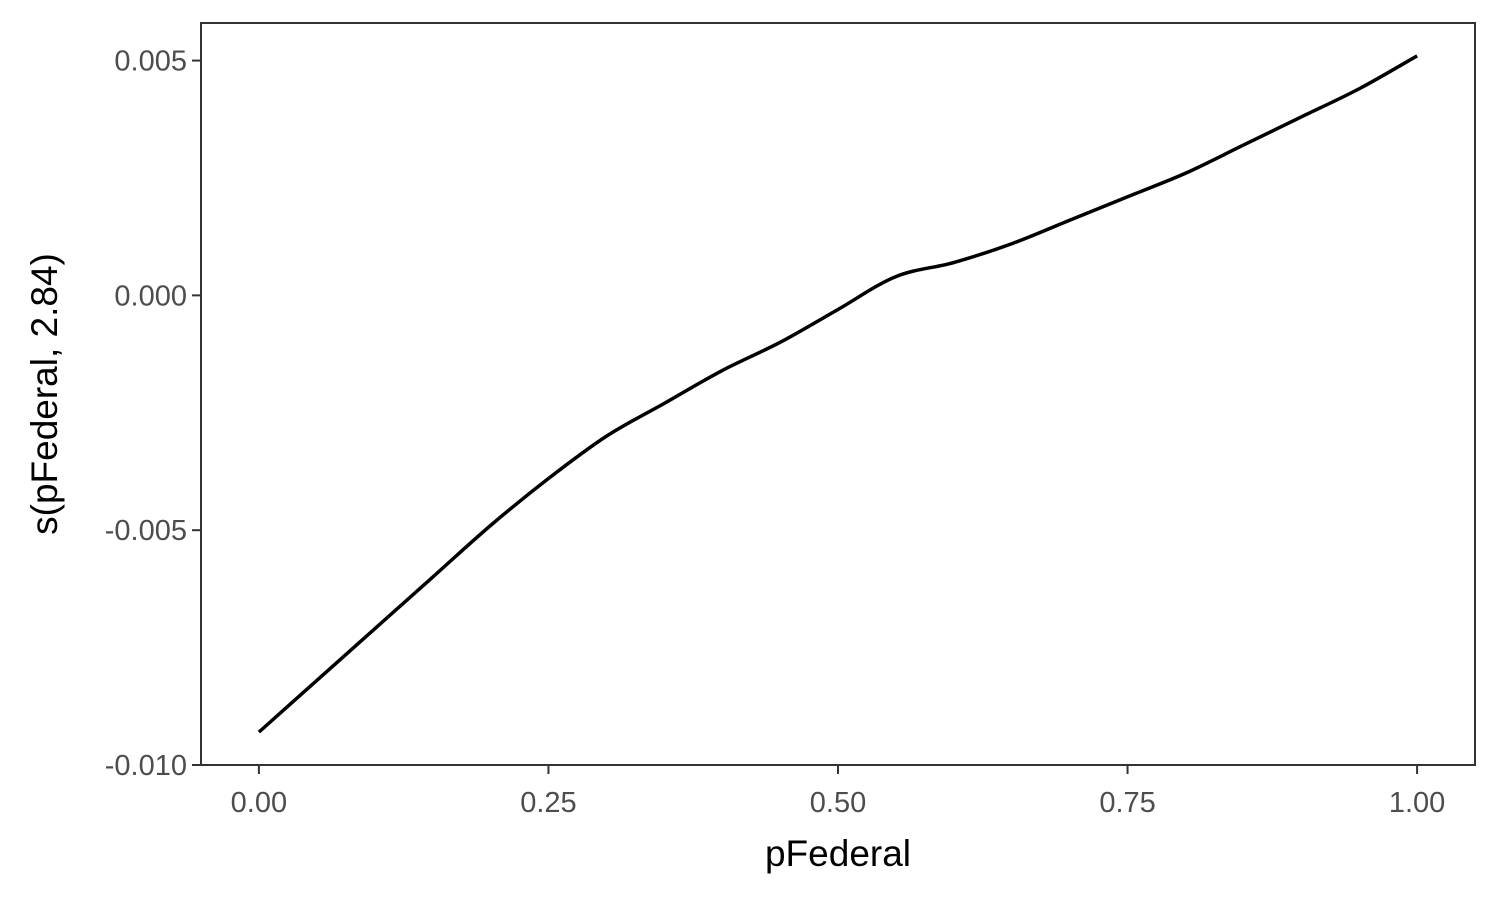 The image size is (1500, 900). What do you see at coordinates (150, 62) in the screenshot?
I see `y-tick-label: 0.005` at bounding box center [150, 62].